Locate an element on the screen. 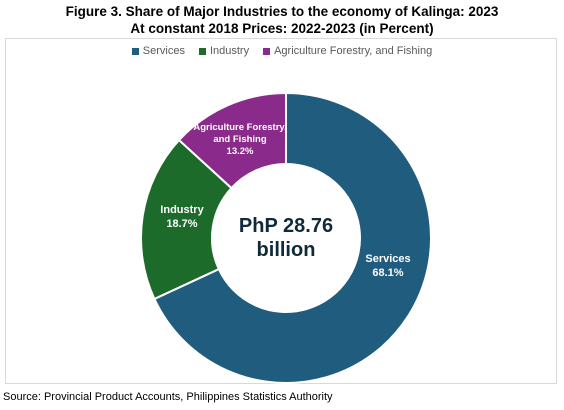 The height and width of the screenshot is (410, 564). center-label-amount: PhP 28.76 is located at coordinates (286, 226).